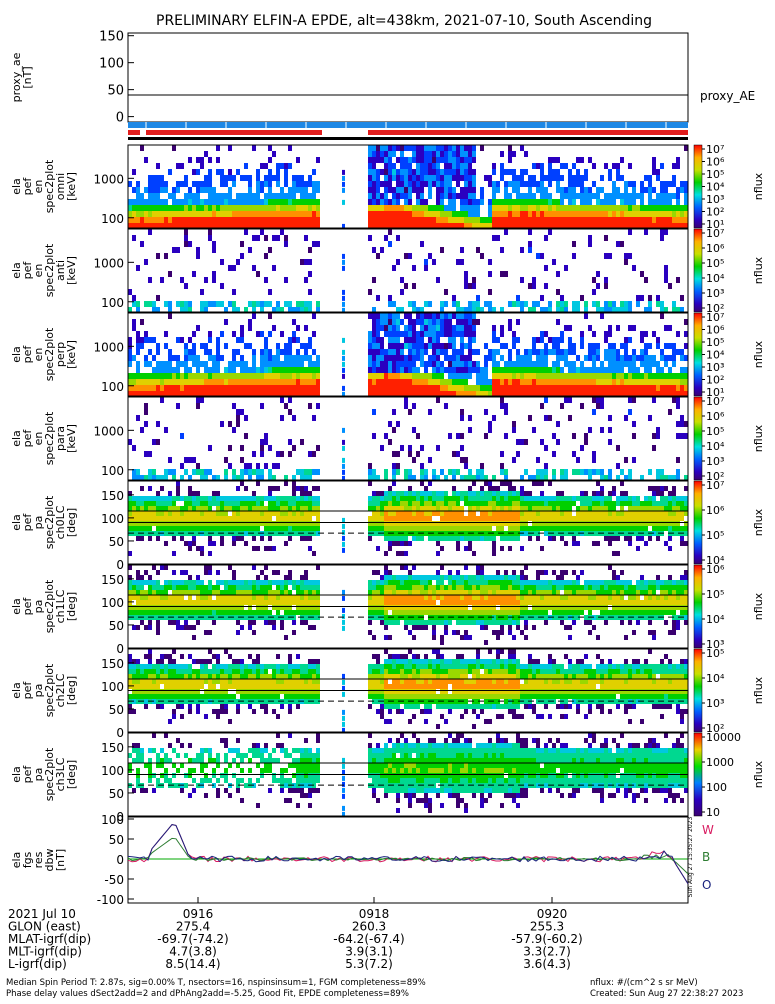 The image size is (775, 1004). Describe the element at coordinates (112, 303) in the screenshot. I see `ytick-label-energy_anti: 100` at that location.